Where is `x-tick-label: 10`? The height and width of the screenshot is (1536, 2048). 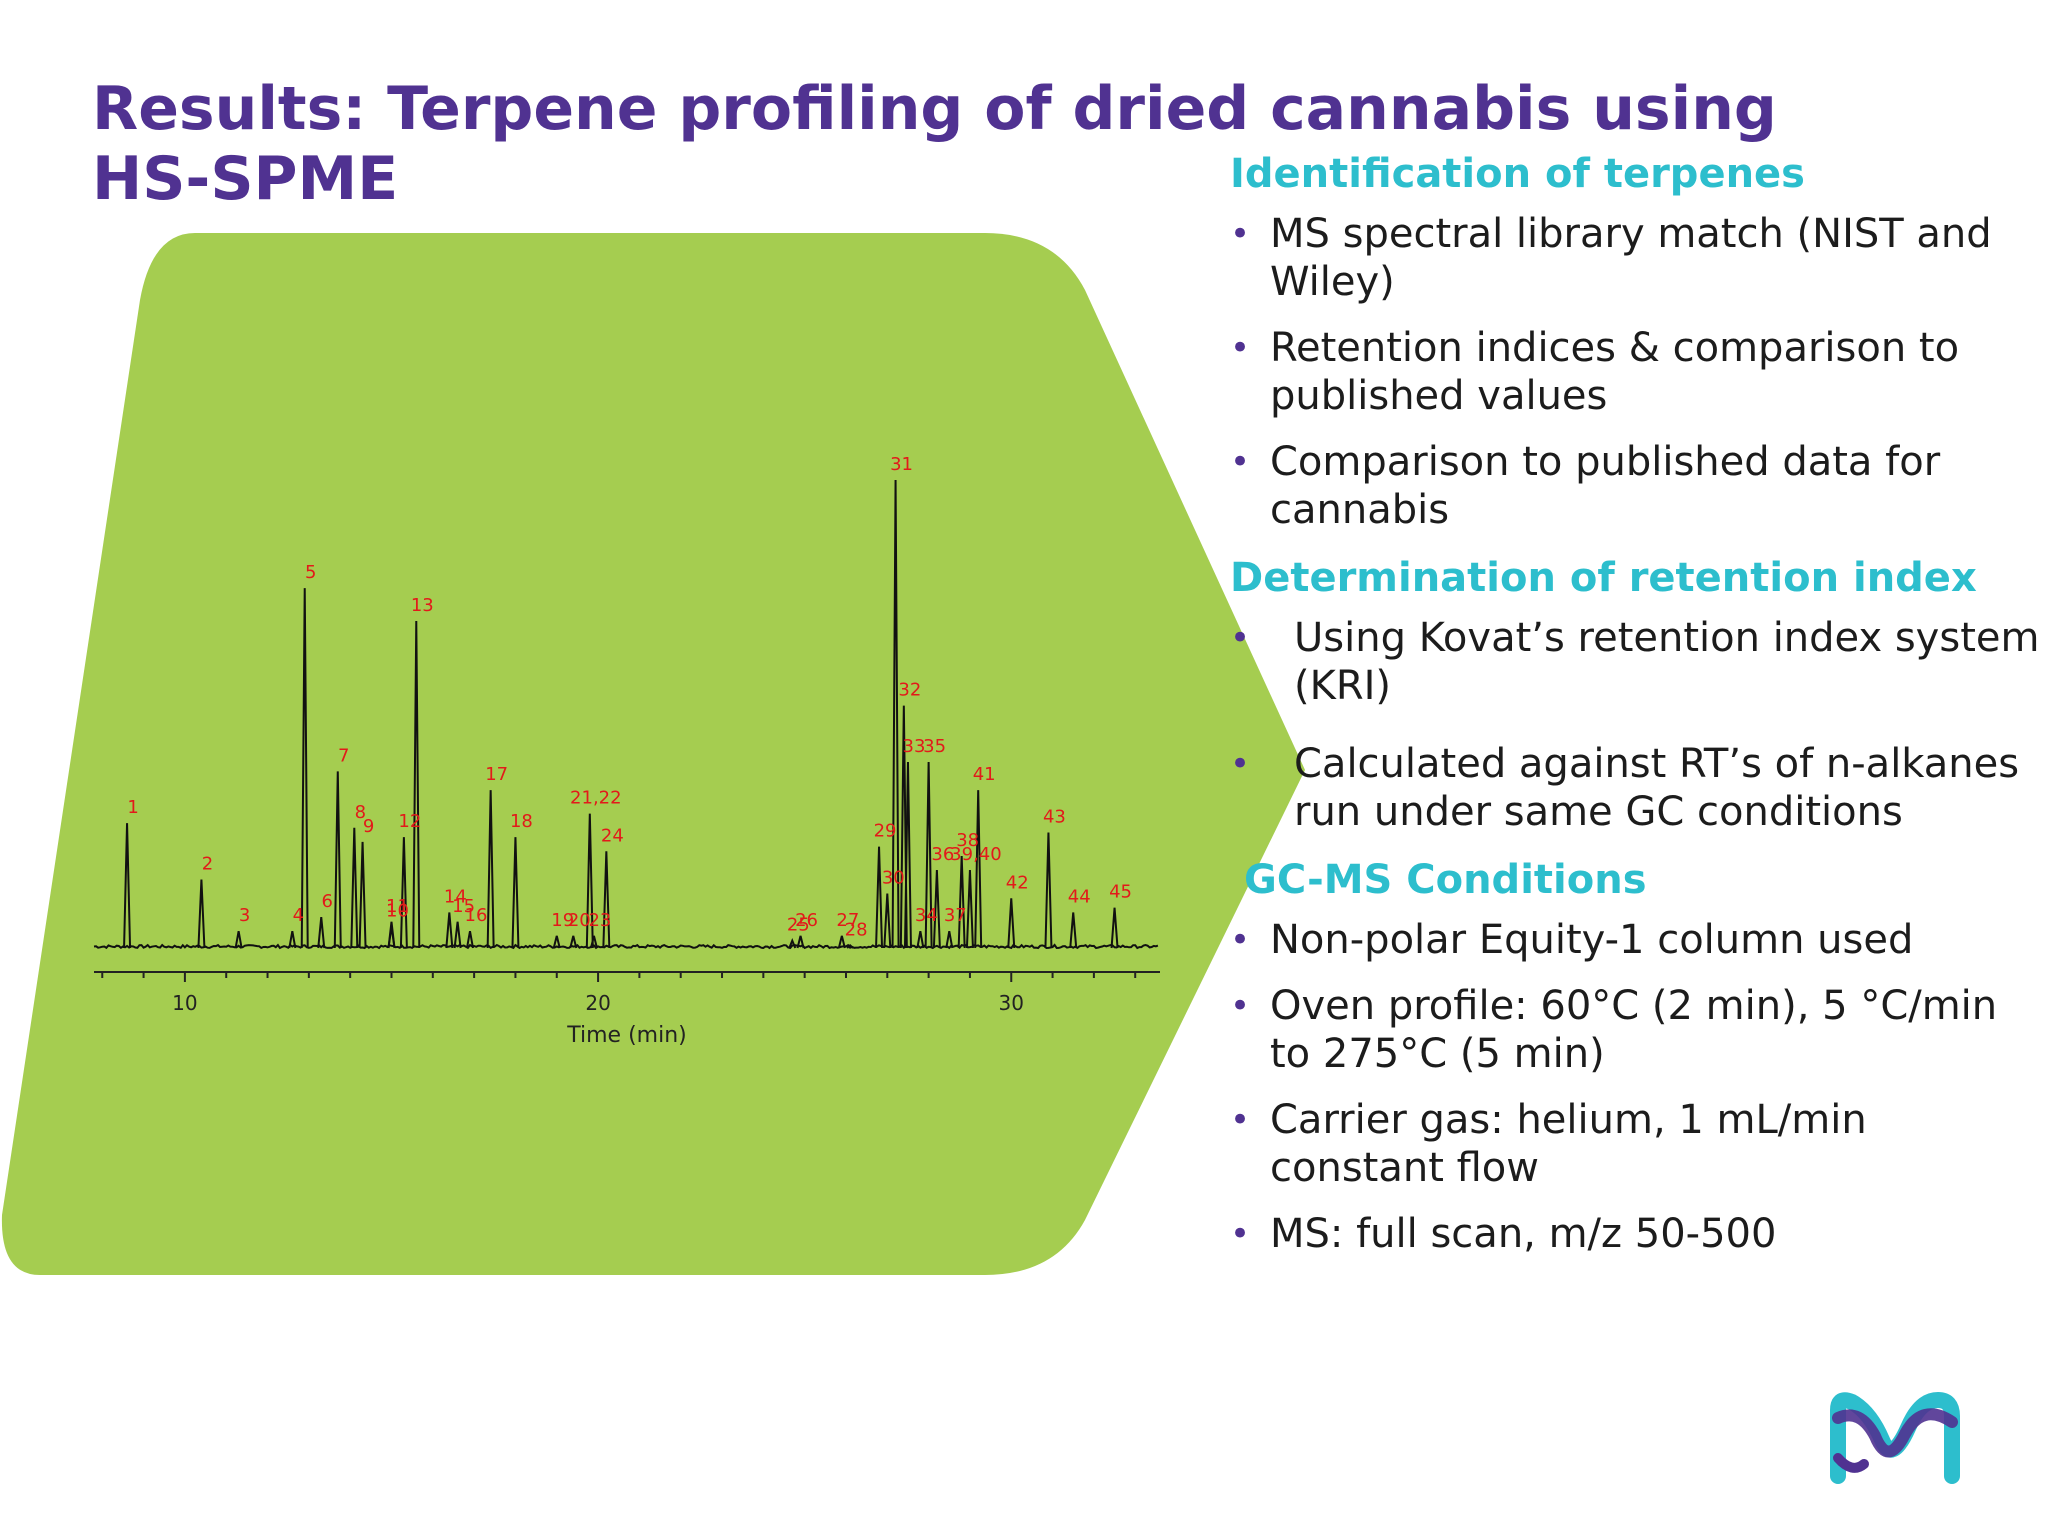
x-tick-label: 10 is located at coordinates (184, 1003).